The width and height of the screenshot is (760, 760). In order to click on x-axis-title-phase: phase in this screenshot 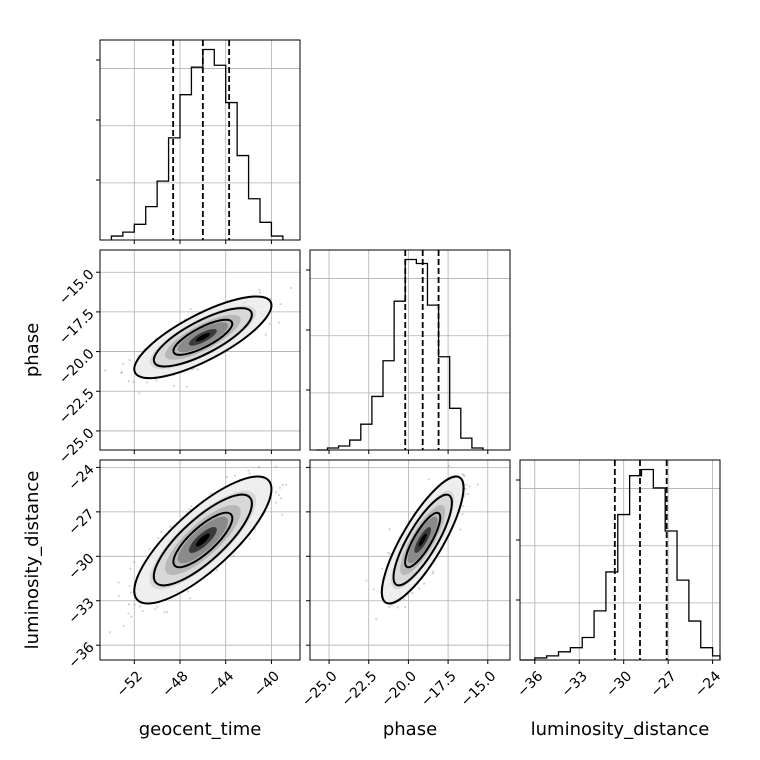, I will do `click(410, 729)`.